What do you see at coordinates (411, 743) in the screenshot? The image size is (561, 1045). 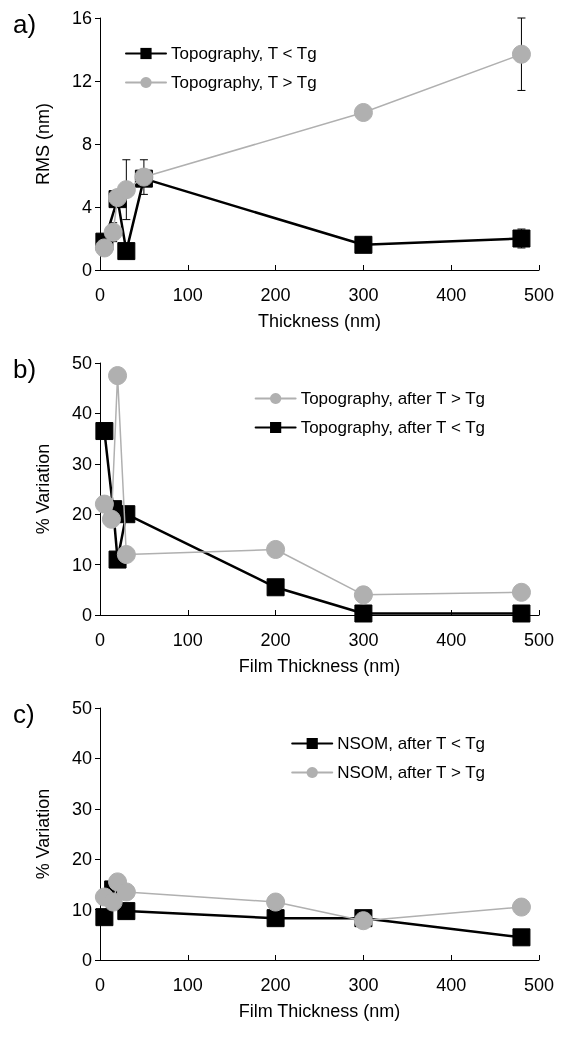 I see `legend-label: NSOM, after T < Tg` at bounding box center [411, 743].